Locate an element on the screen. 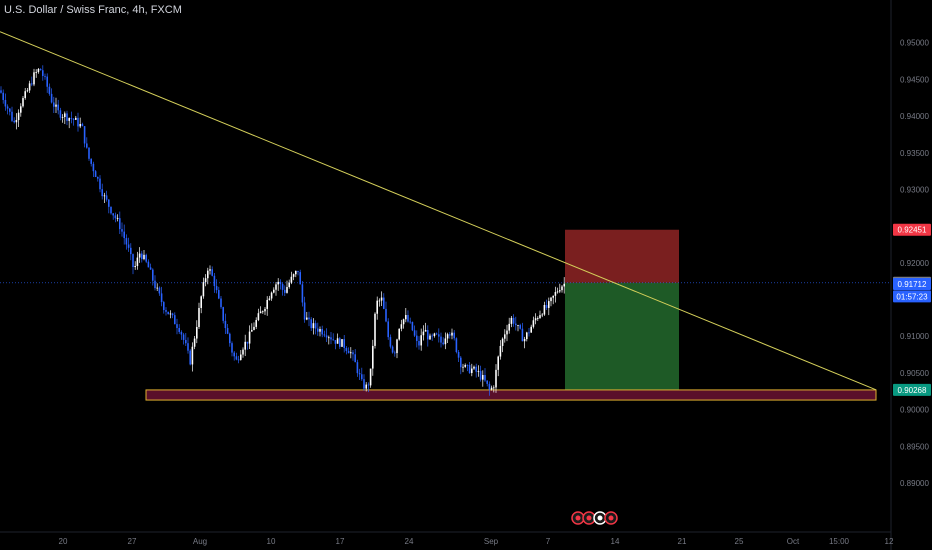 The width and height of the screenshot is (932, 550). y-tick-label: 0.90500 is located at coordinates (914, 373).